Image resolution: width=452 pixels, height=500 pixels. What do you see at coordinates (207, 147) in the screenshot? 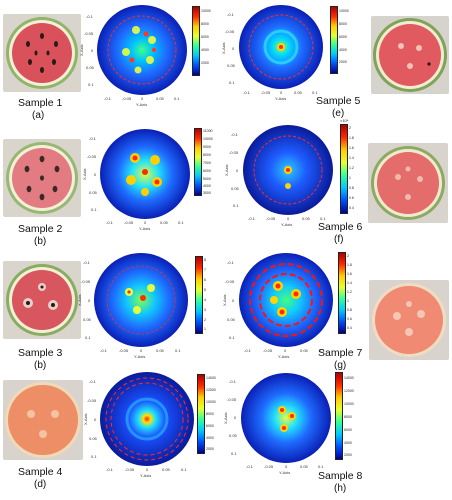
I see `colorbar-tick: 9000` at bounding box center [207, 147].